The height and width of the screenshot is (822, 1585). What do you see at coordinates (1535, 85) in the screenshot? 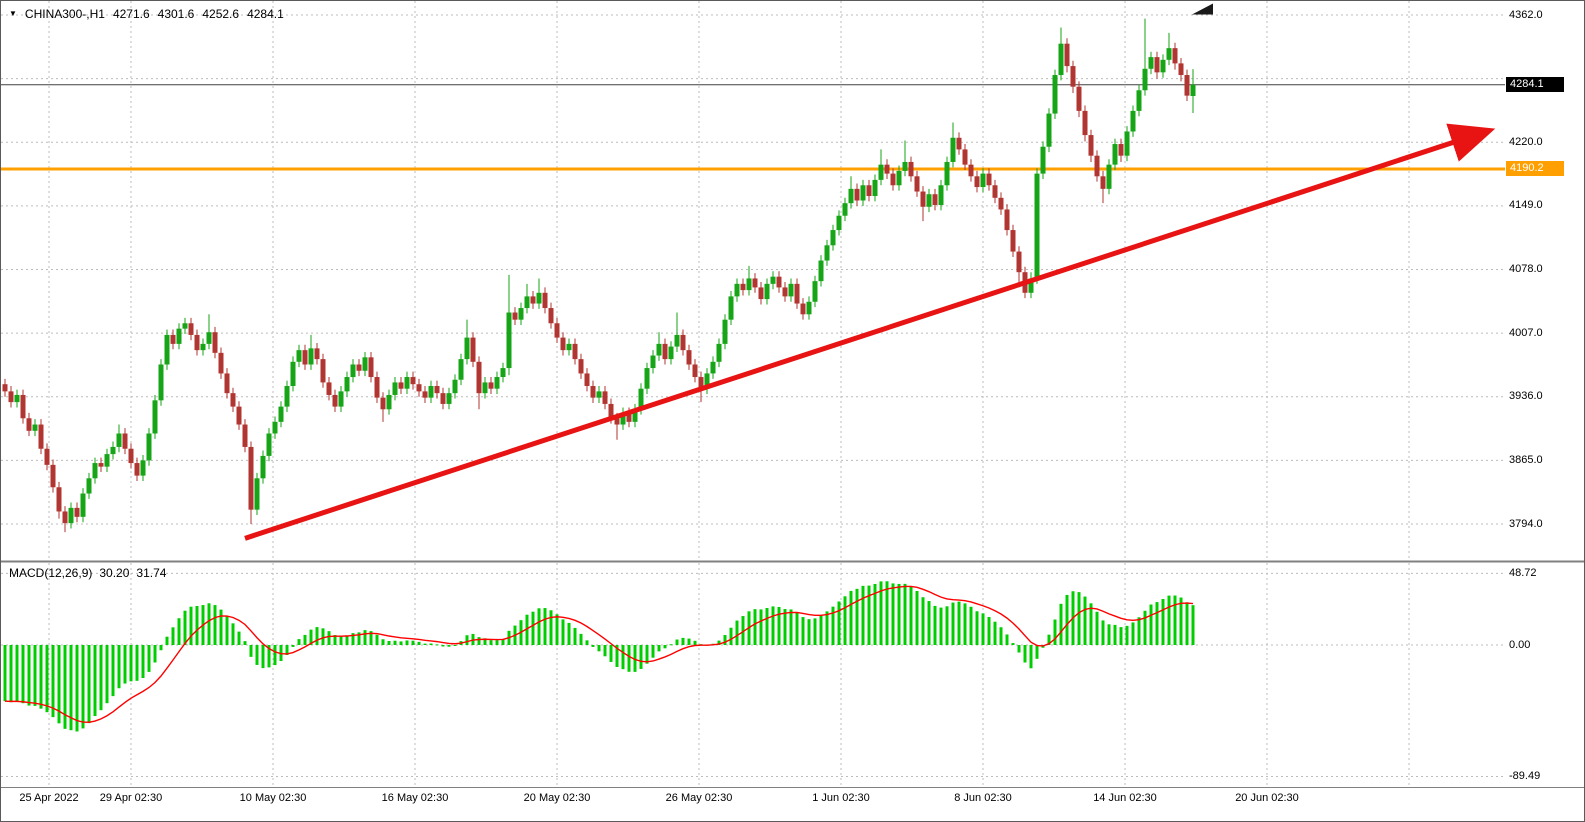
I see `bid-price-badge: 4284.1` at bounding box center [1535, 85].